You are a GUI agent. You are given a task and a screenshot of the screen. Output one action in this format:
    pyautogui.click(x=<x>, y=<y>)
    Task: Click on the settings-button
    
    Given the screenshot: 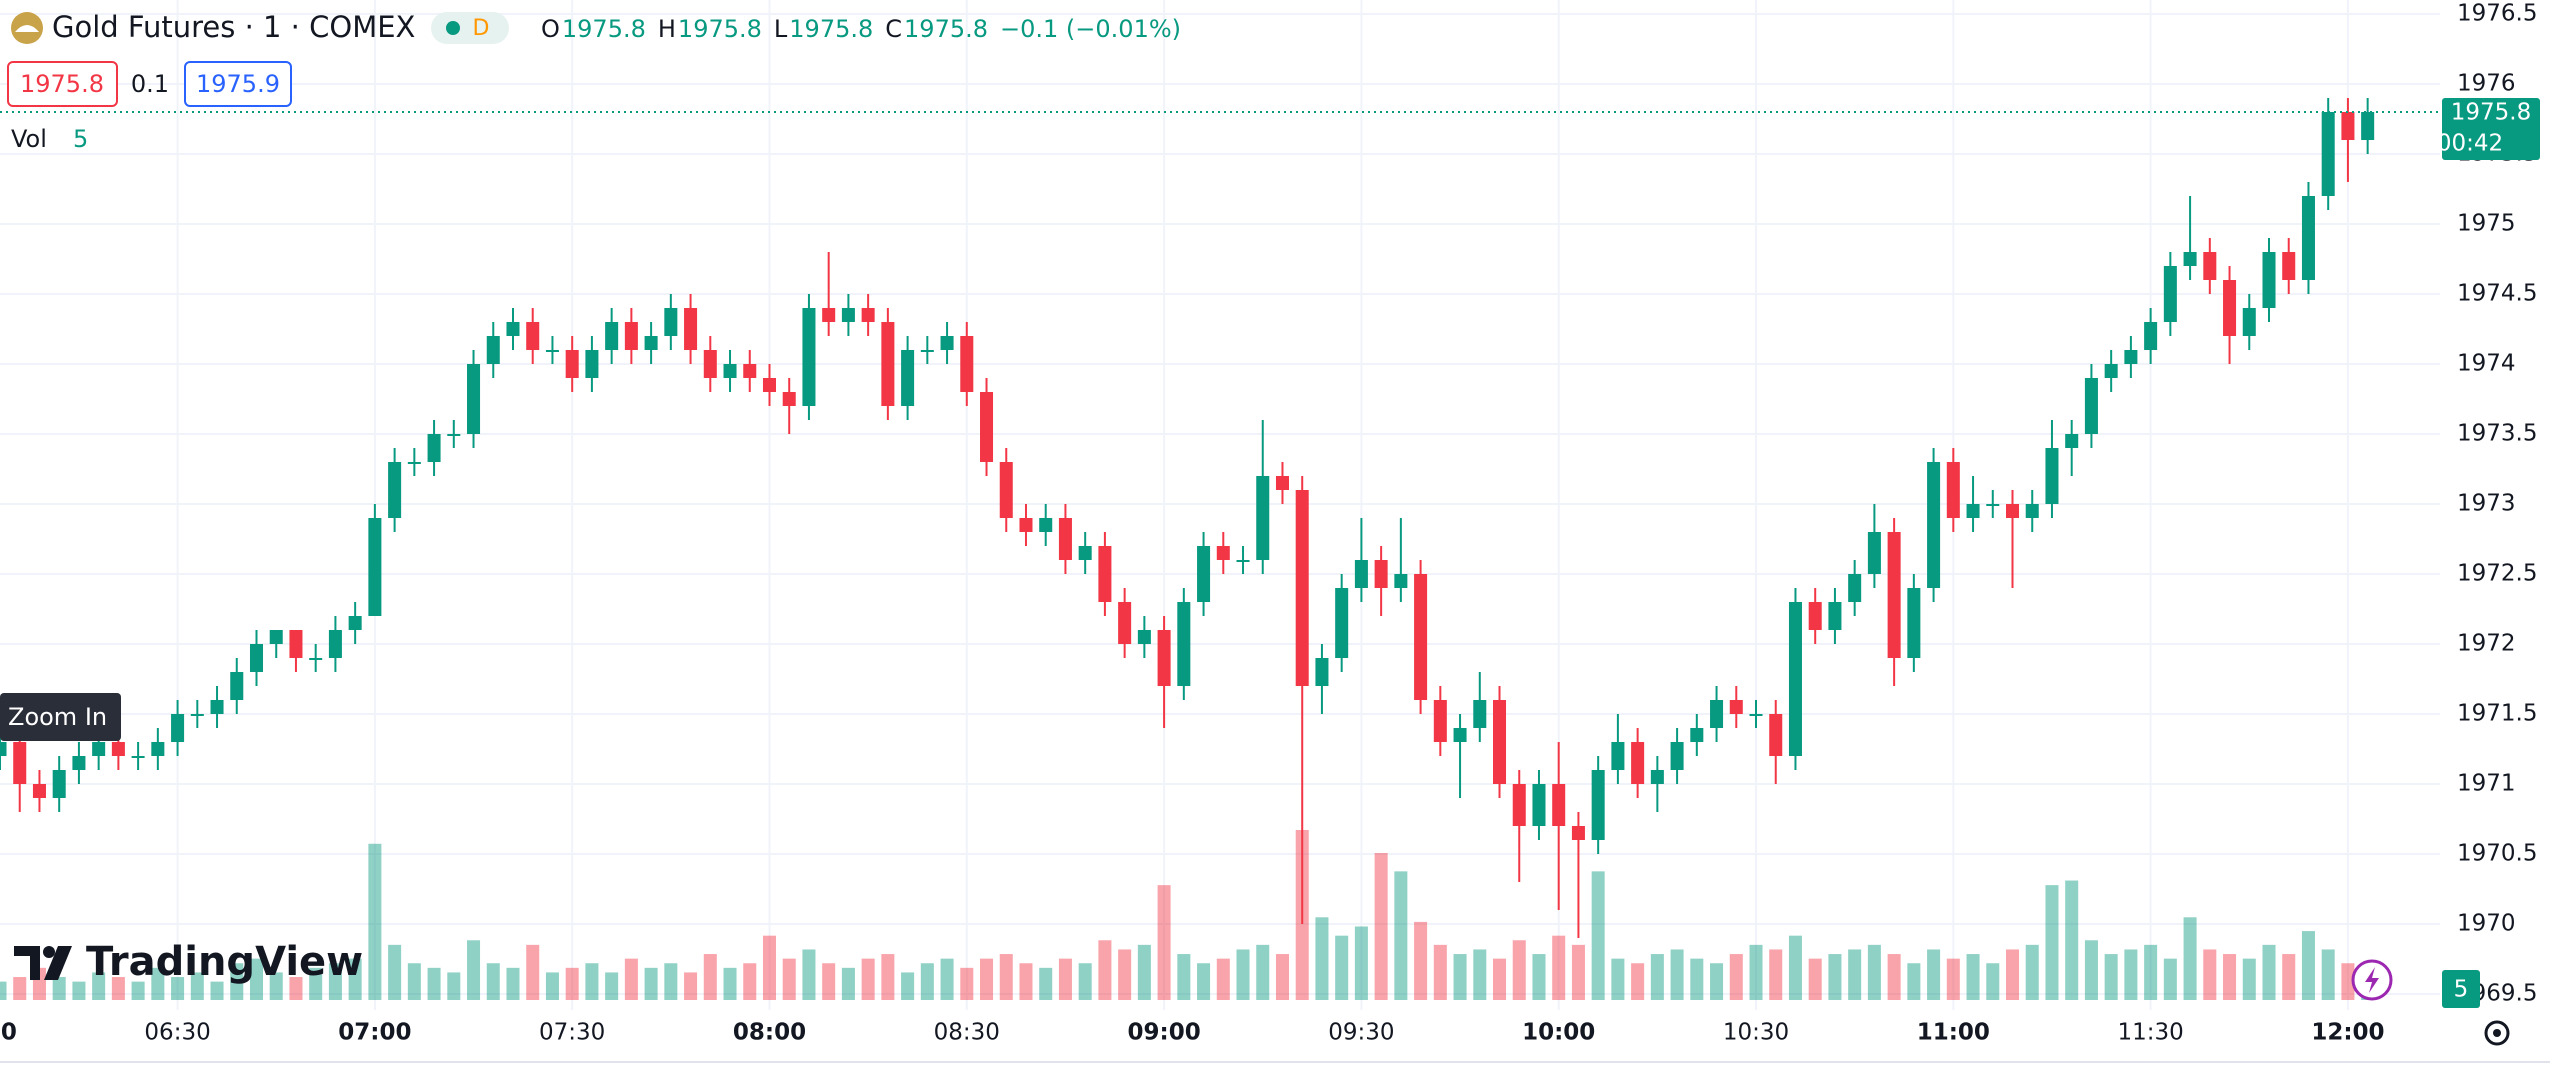 What is the action you would take?
    pyautogui.click(x=2497, y=1033)
    